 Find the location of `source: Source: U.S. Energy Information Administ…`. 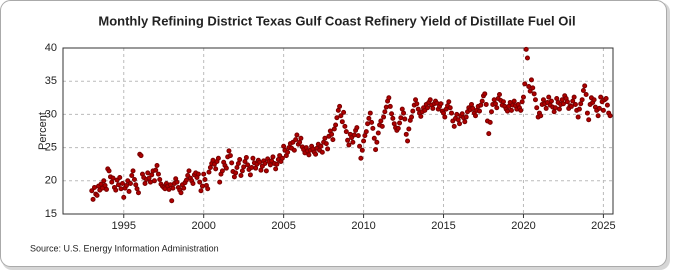

source: Source: U.S. Energy Information Administ… is located at coordinates (124, 248).